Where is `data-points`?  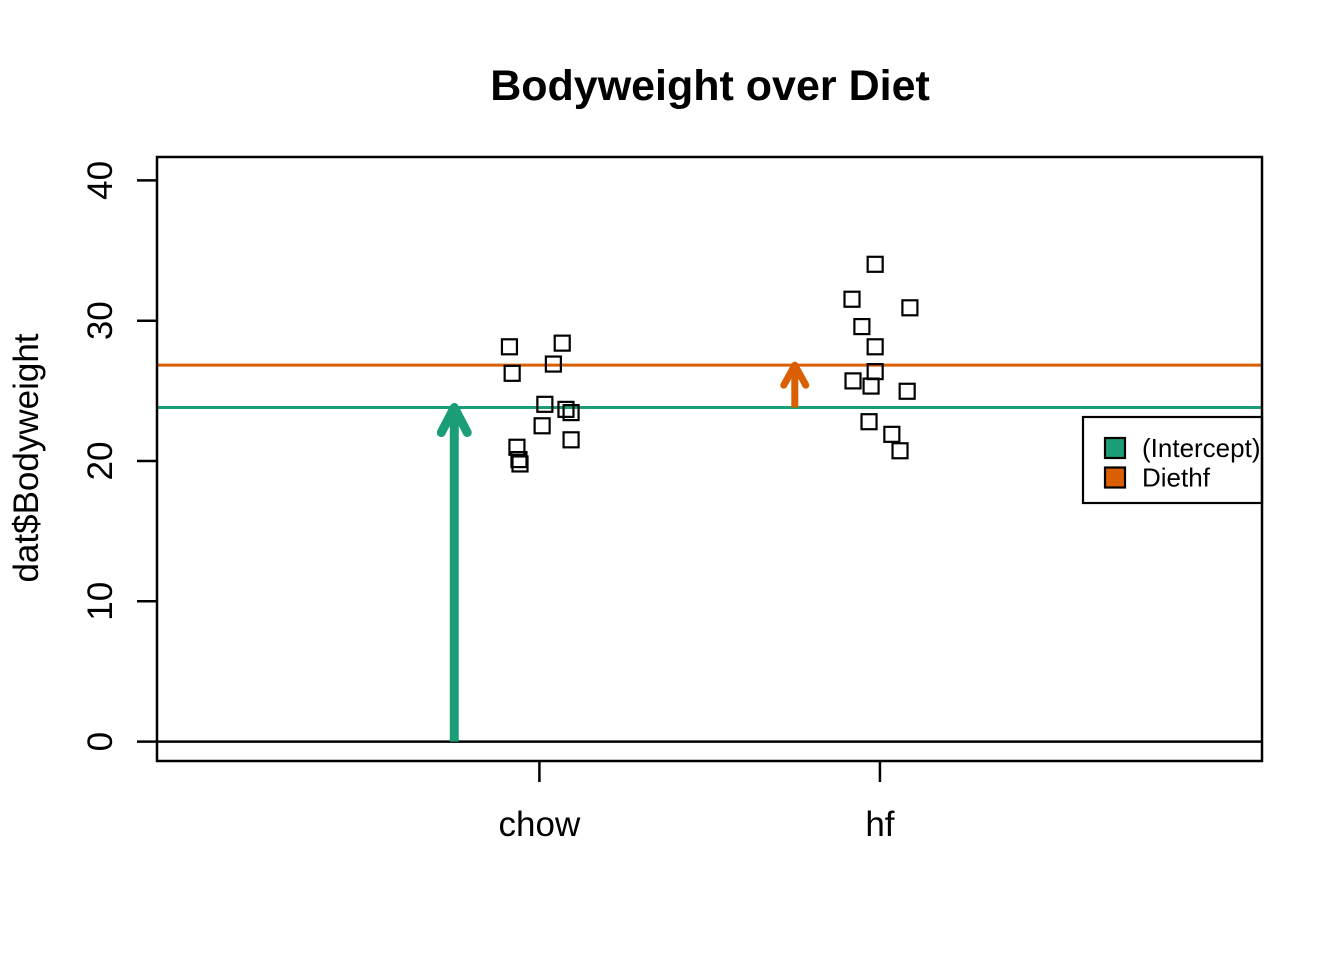
data-points is located at coordinates (709, 364).